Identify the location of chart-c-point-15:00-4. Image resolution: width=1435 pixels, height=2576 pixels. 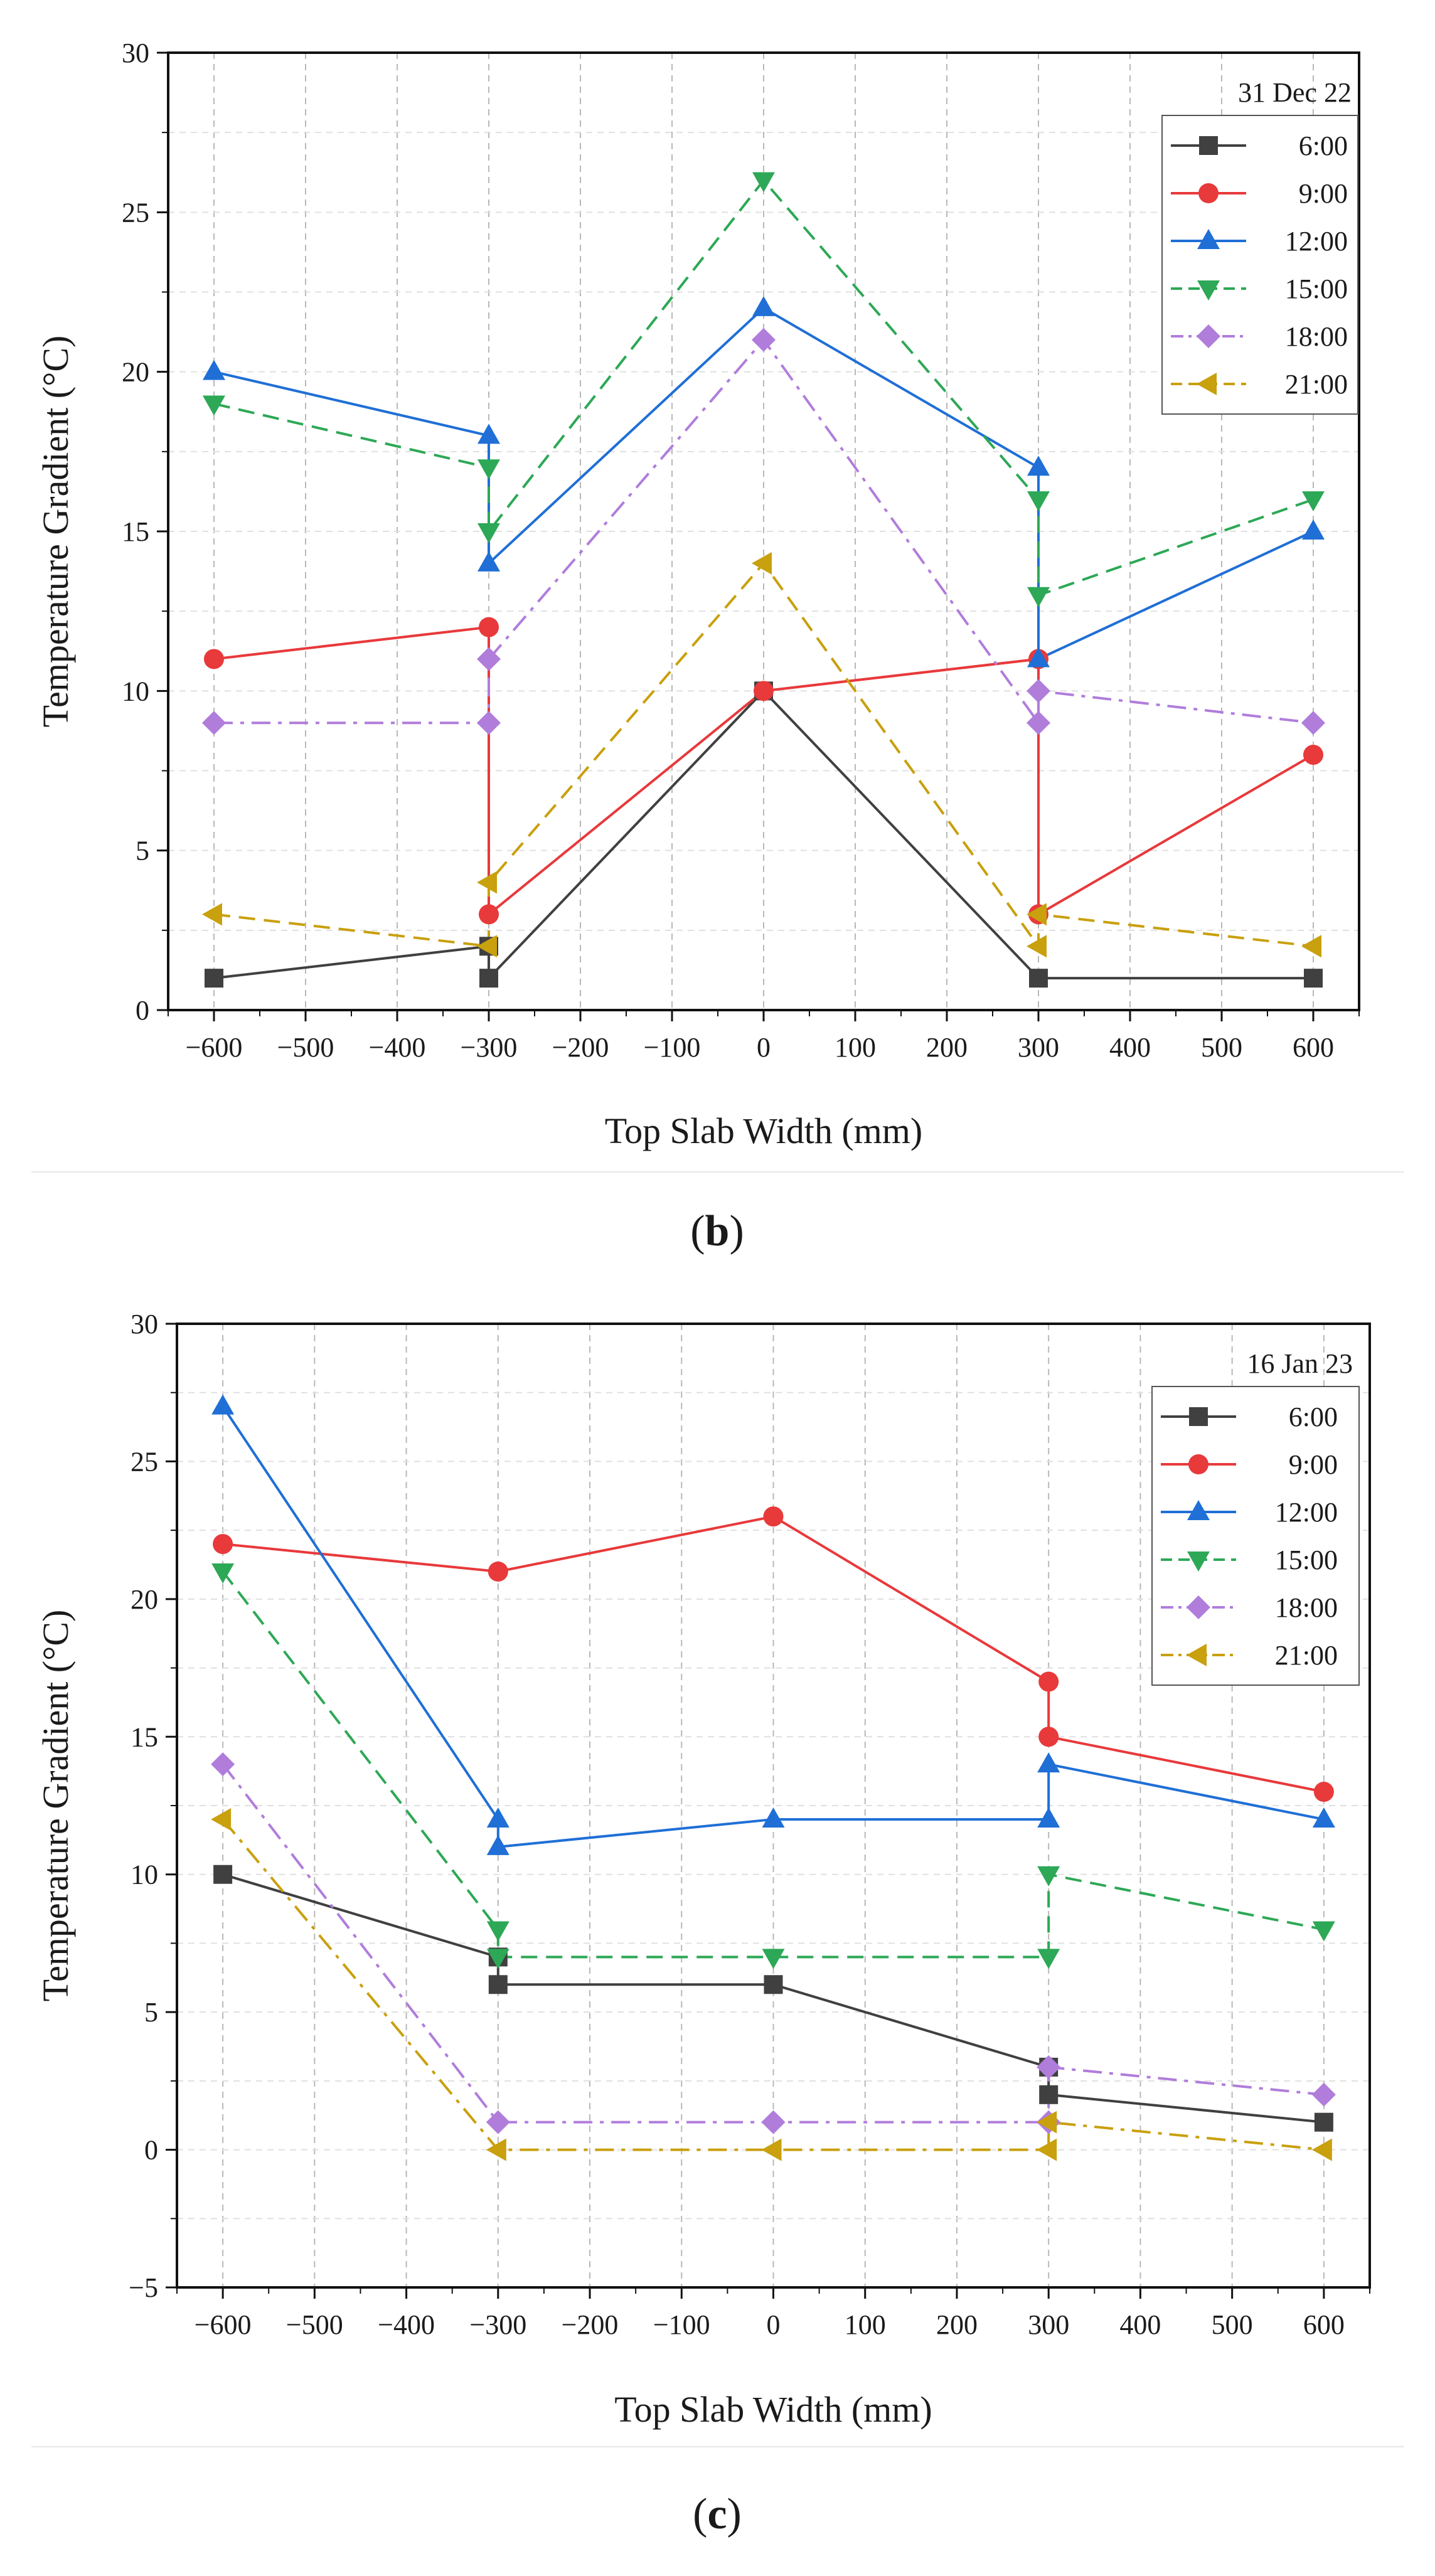
(1048, 1959).